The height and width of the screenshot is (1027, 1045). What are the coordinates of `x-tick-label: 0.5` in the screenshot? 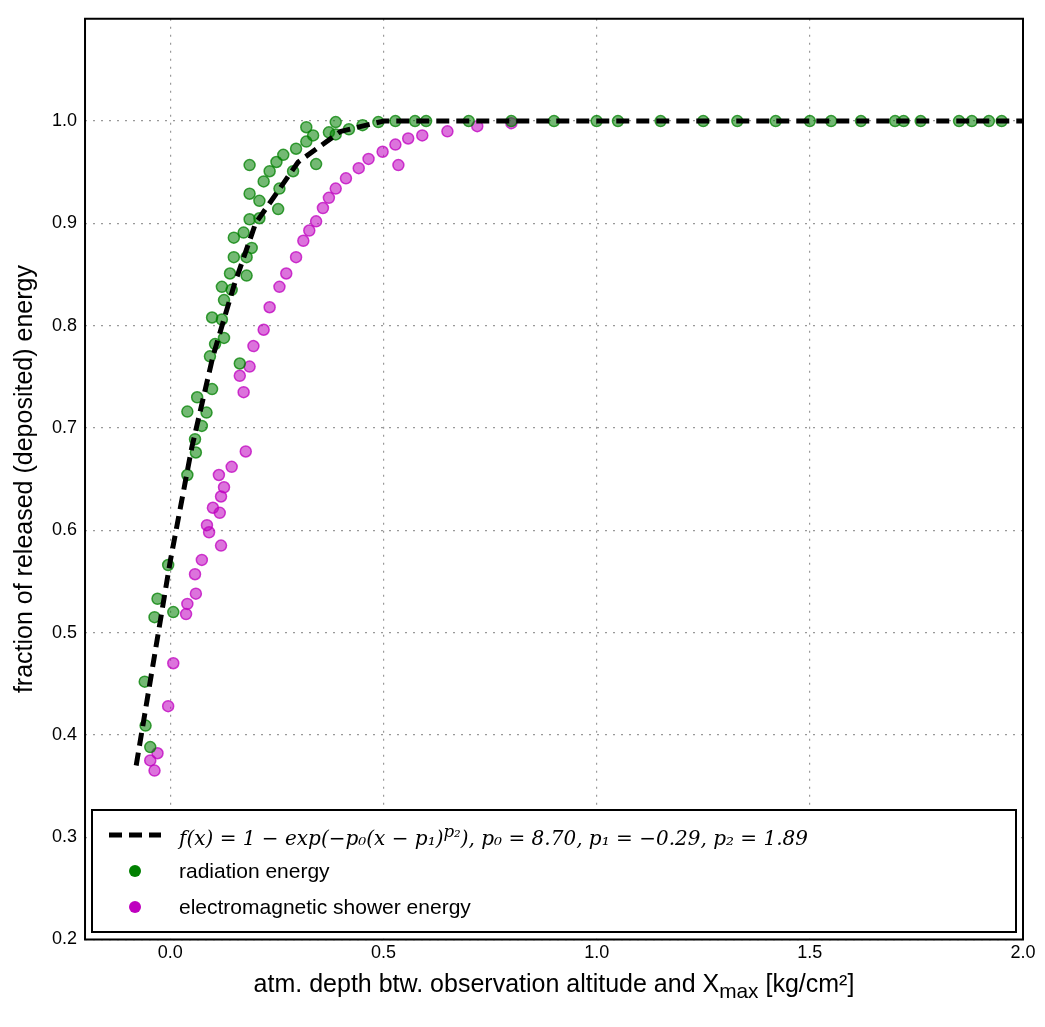 It's located at (383, 952).